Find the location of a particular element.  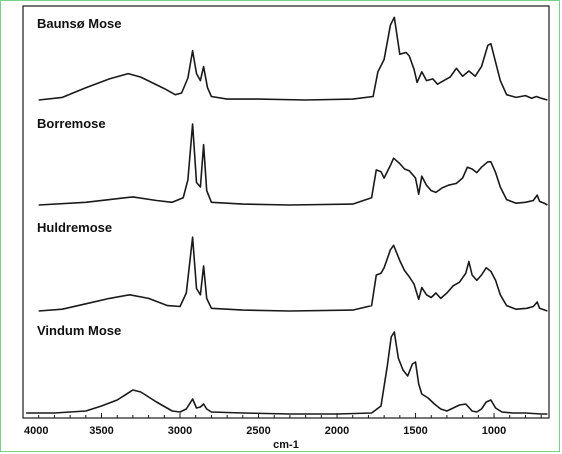

series-label-3: Huldremose is located at coordinates (74, 227).